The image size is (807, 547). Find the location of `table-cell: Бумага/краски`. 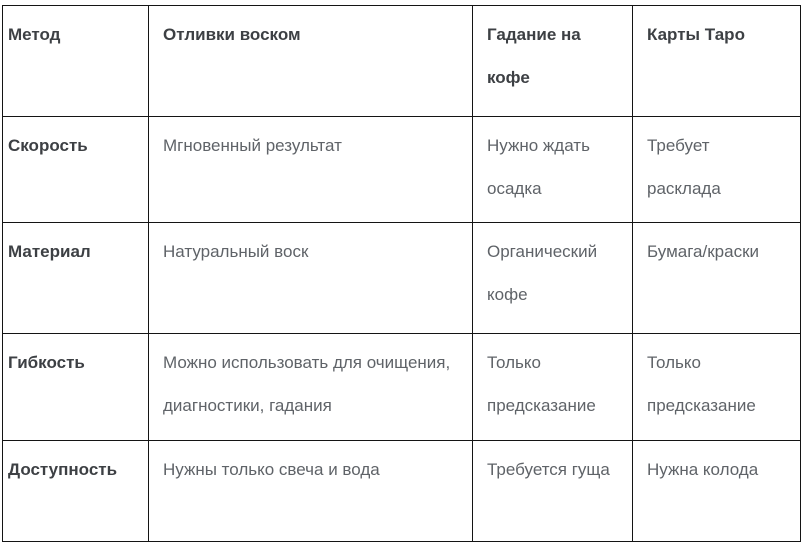

table-cell: Бумага/краски is located at coordinates (716, 278).